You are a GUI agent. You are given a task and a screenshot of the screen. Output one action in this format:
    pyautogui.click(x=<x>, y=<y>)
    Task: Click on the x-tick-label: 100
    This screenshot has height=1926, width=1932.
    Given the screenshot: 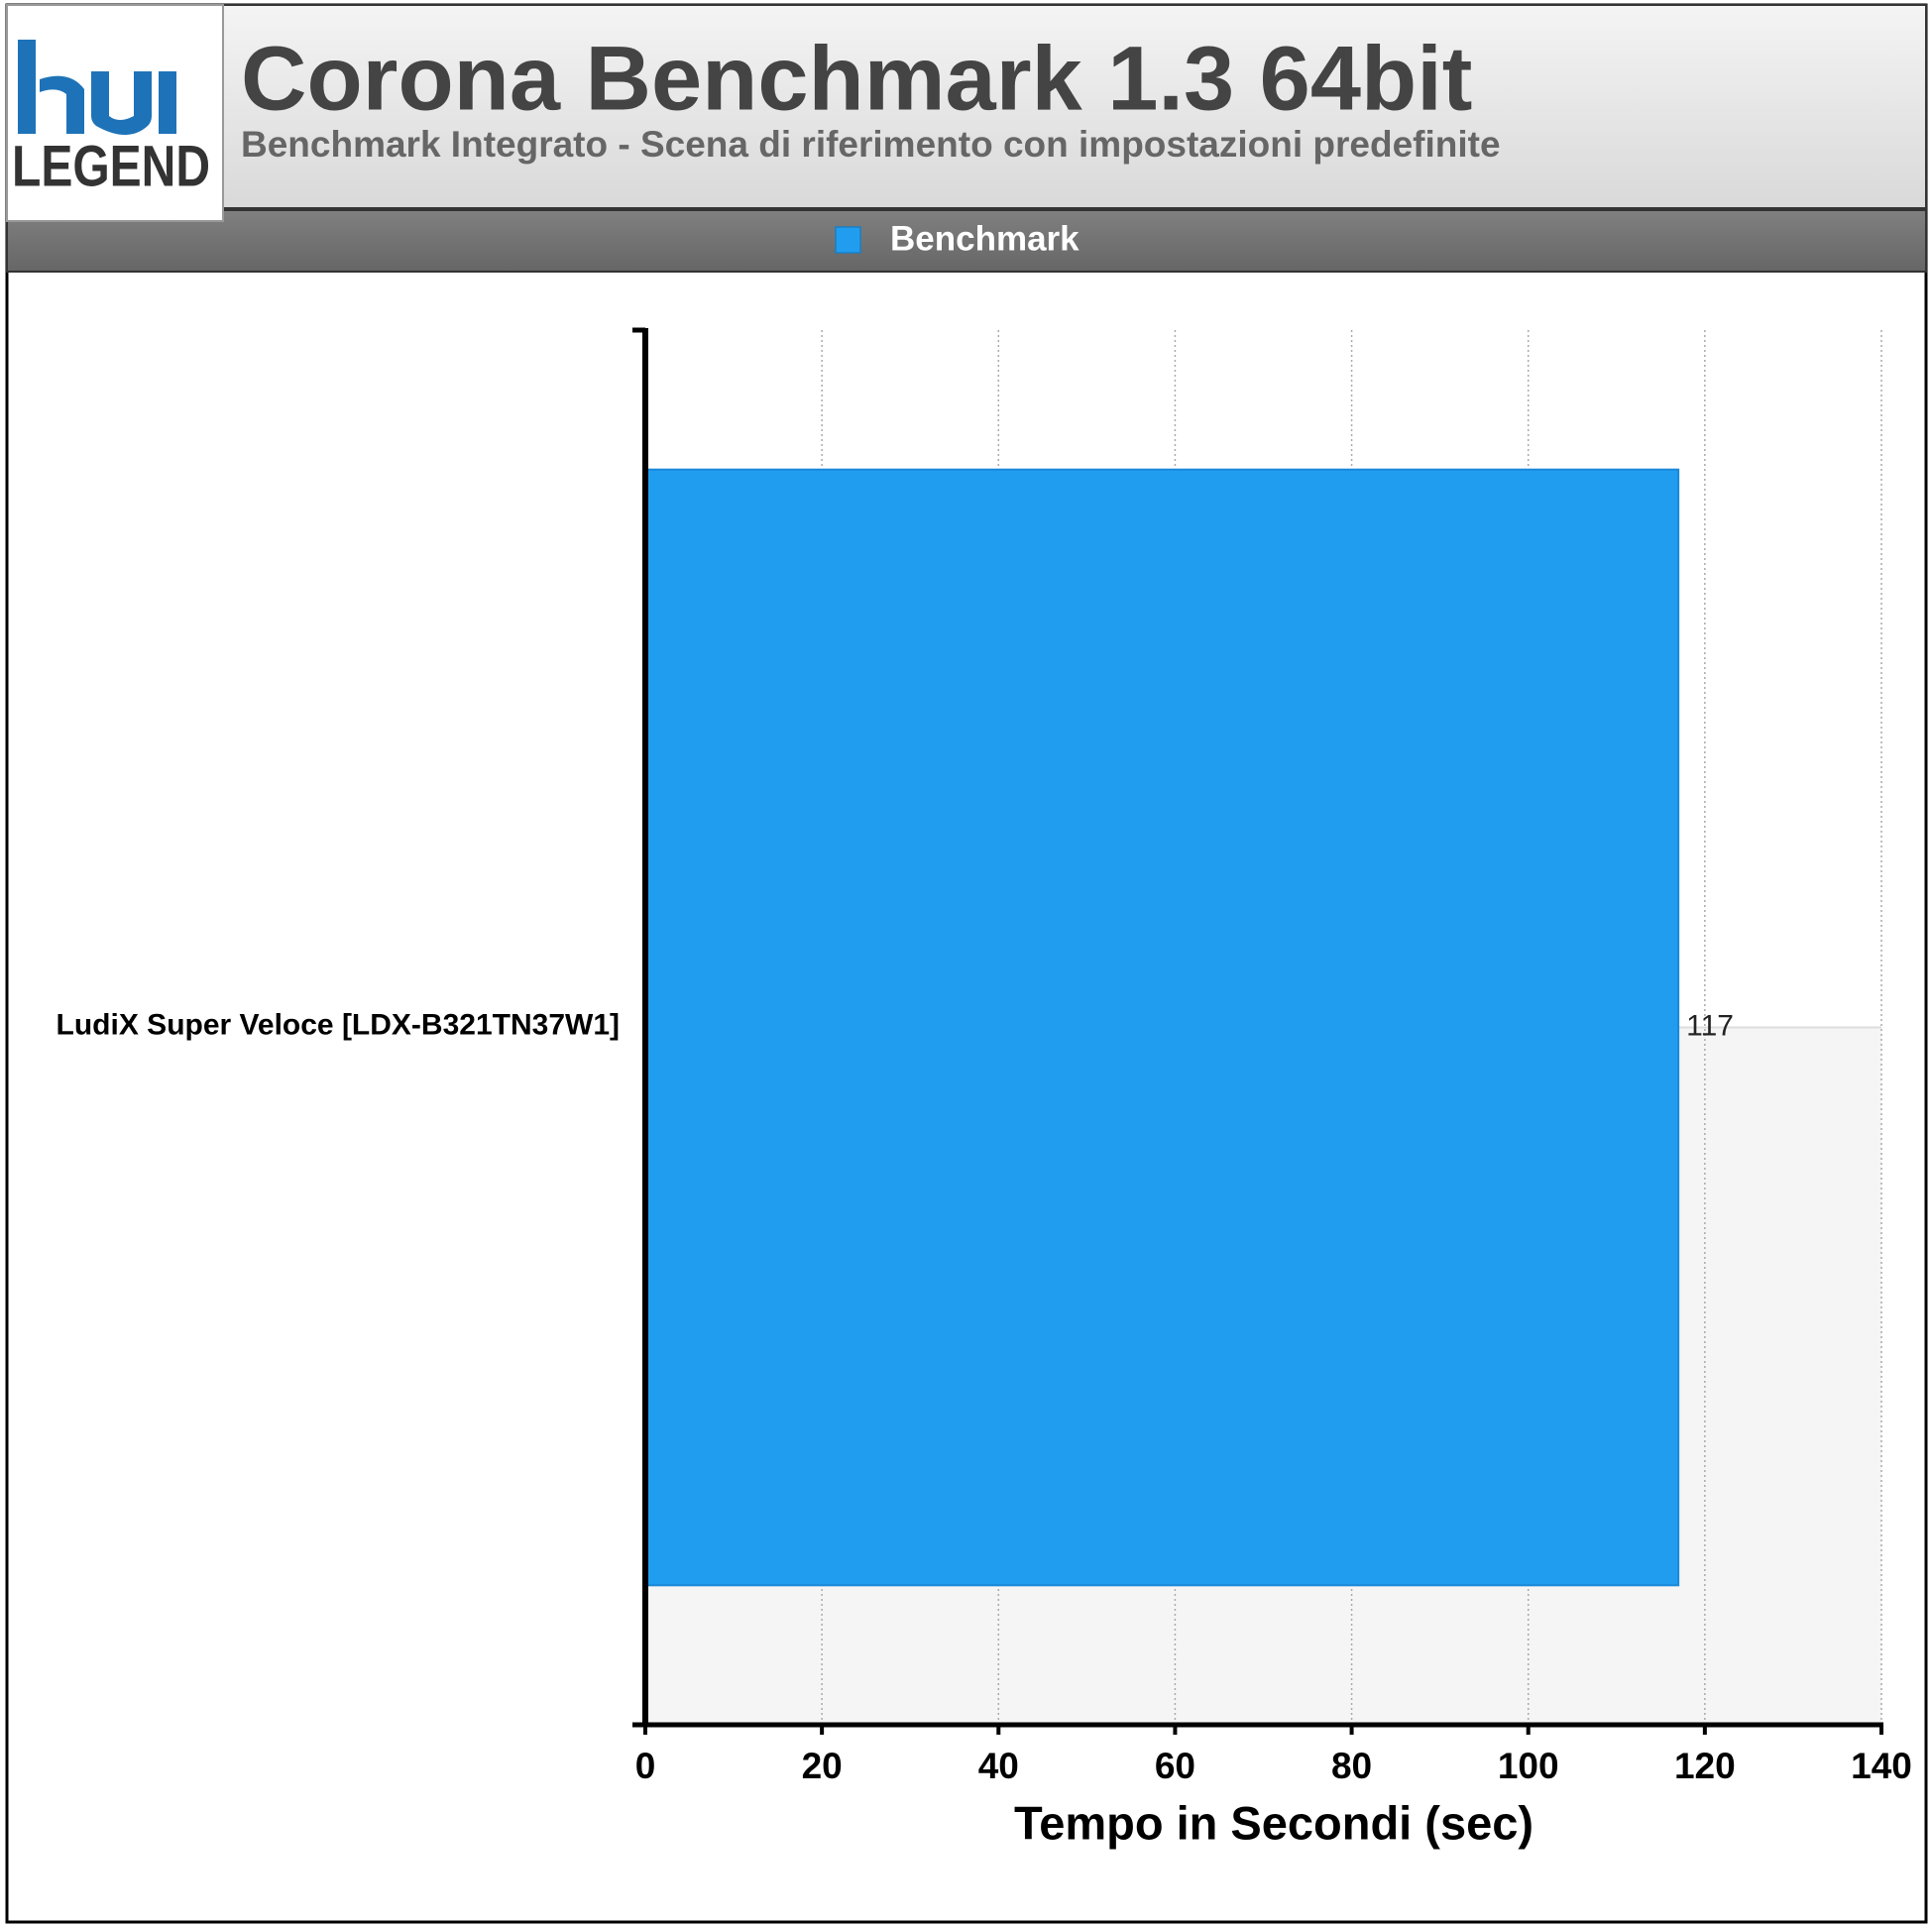 What is the action you would take?
    pyautogui.click(x=1528, y=1766)
    